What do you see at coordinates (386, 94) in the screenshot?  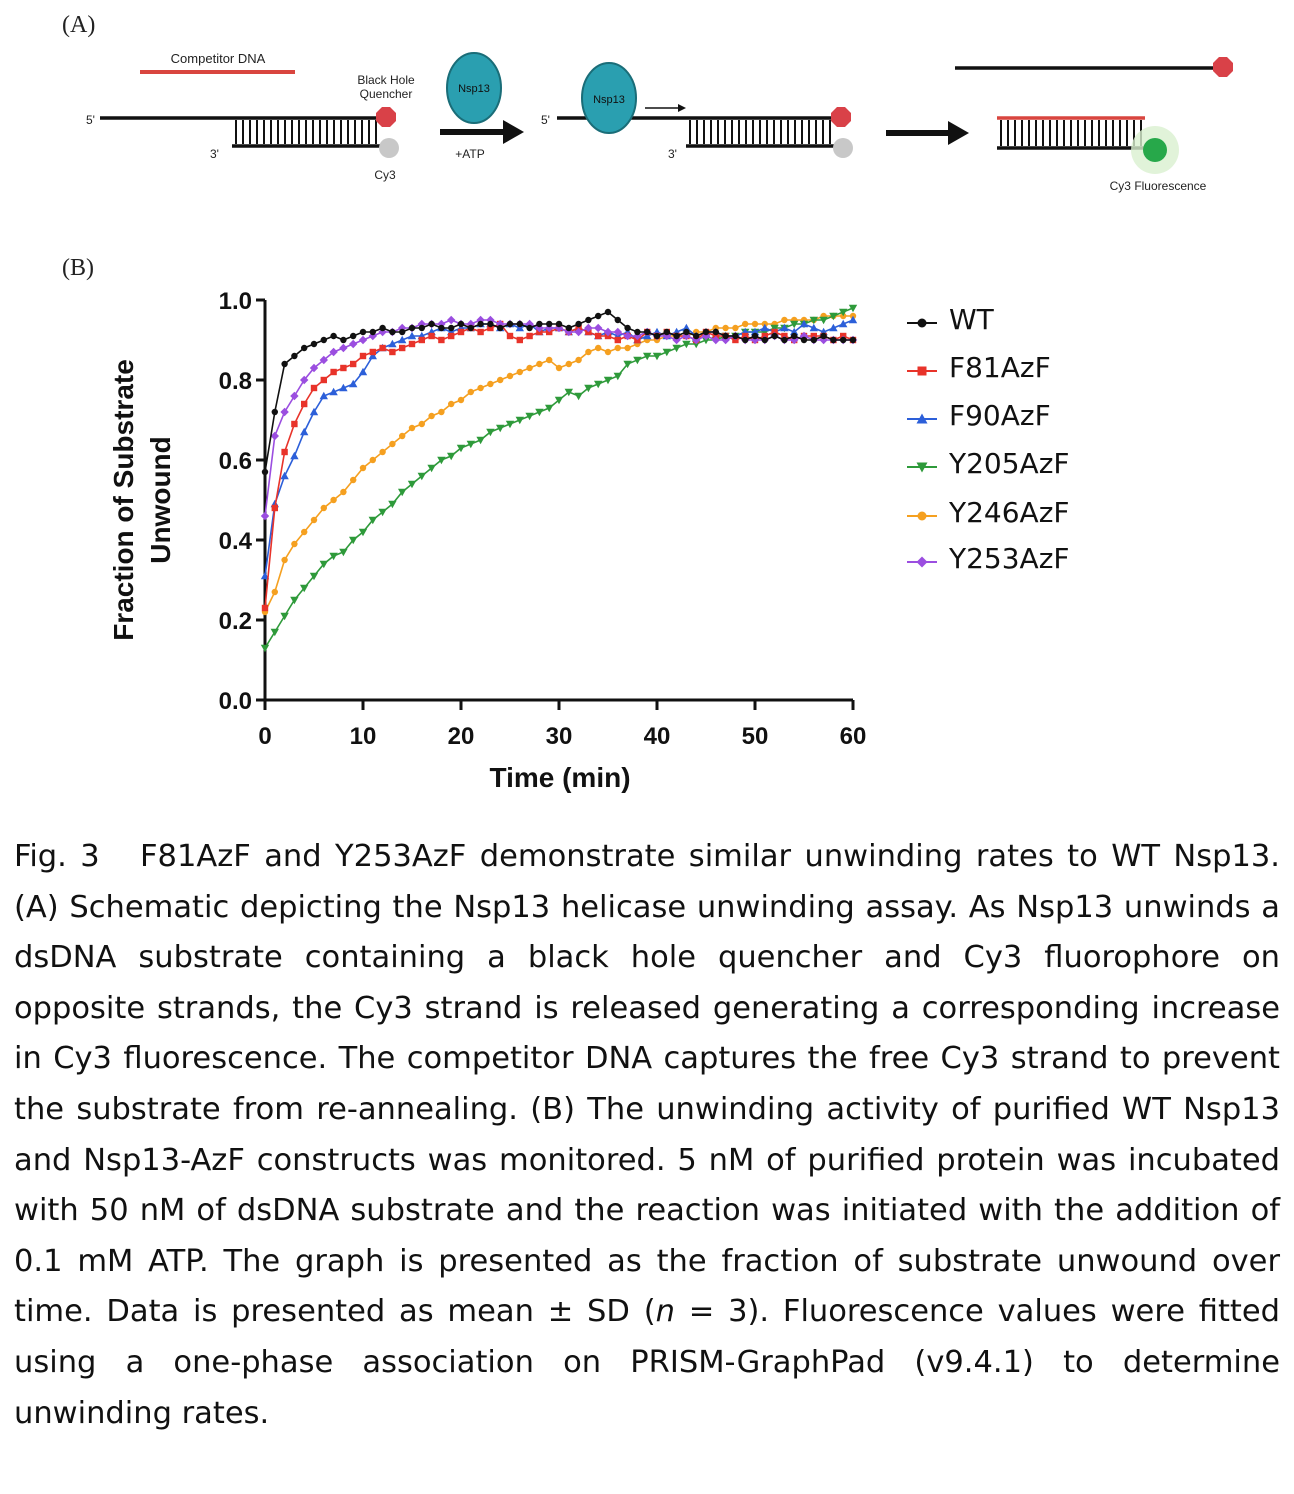 I see `quencher-label-1: Quencher` at bounding box center [386, 94].